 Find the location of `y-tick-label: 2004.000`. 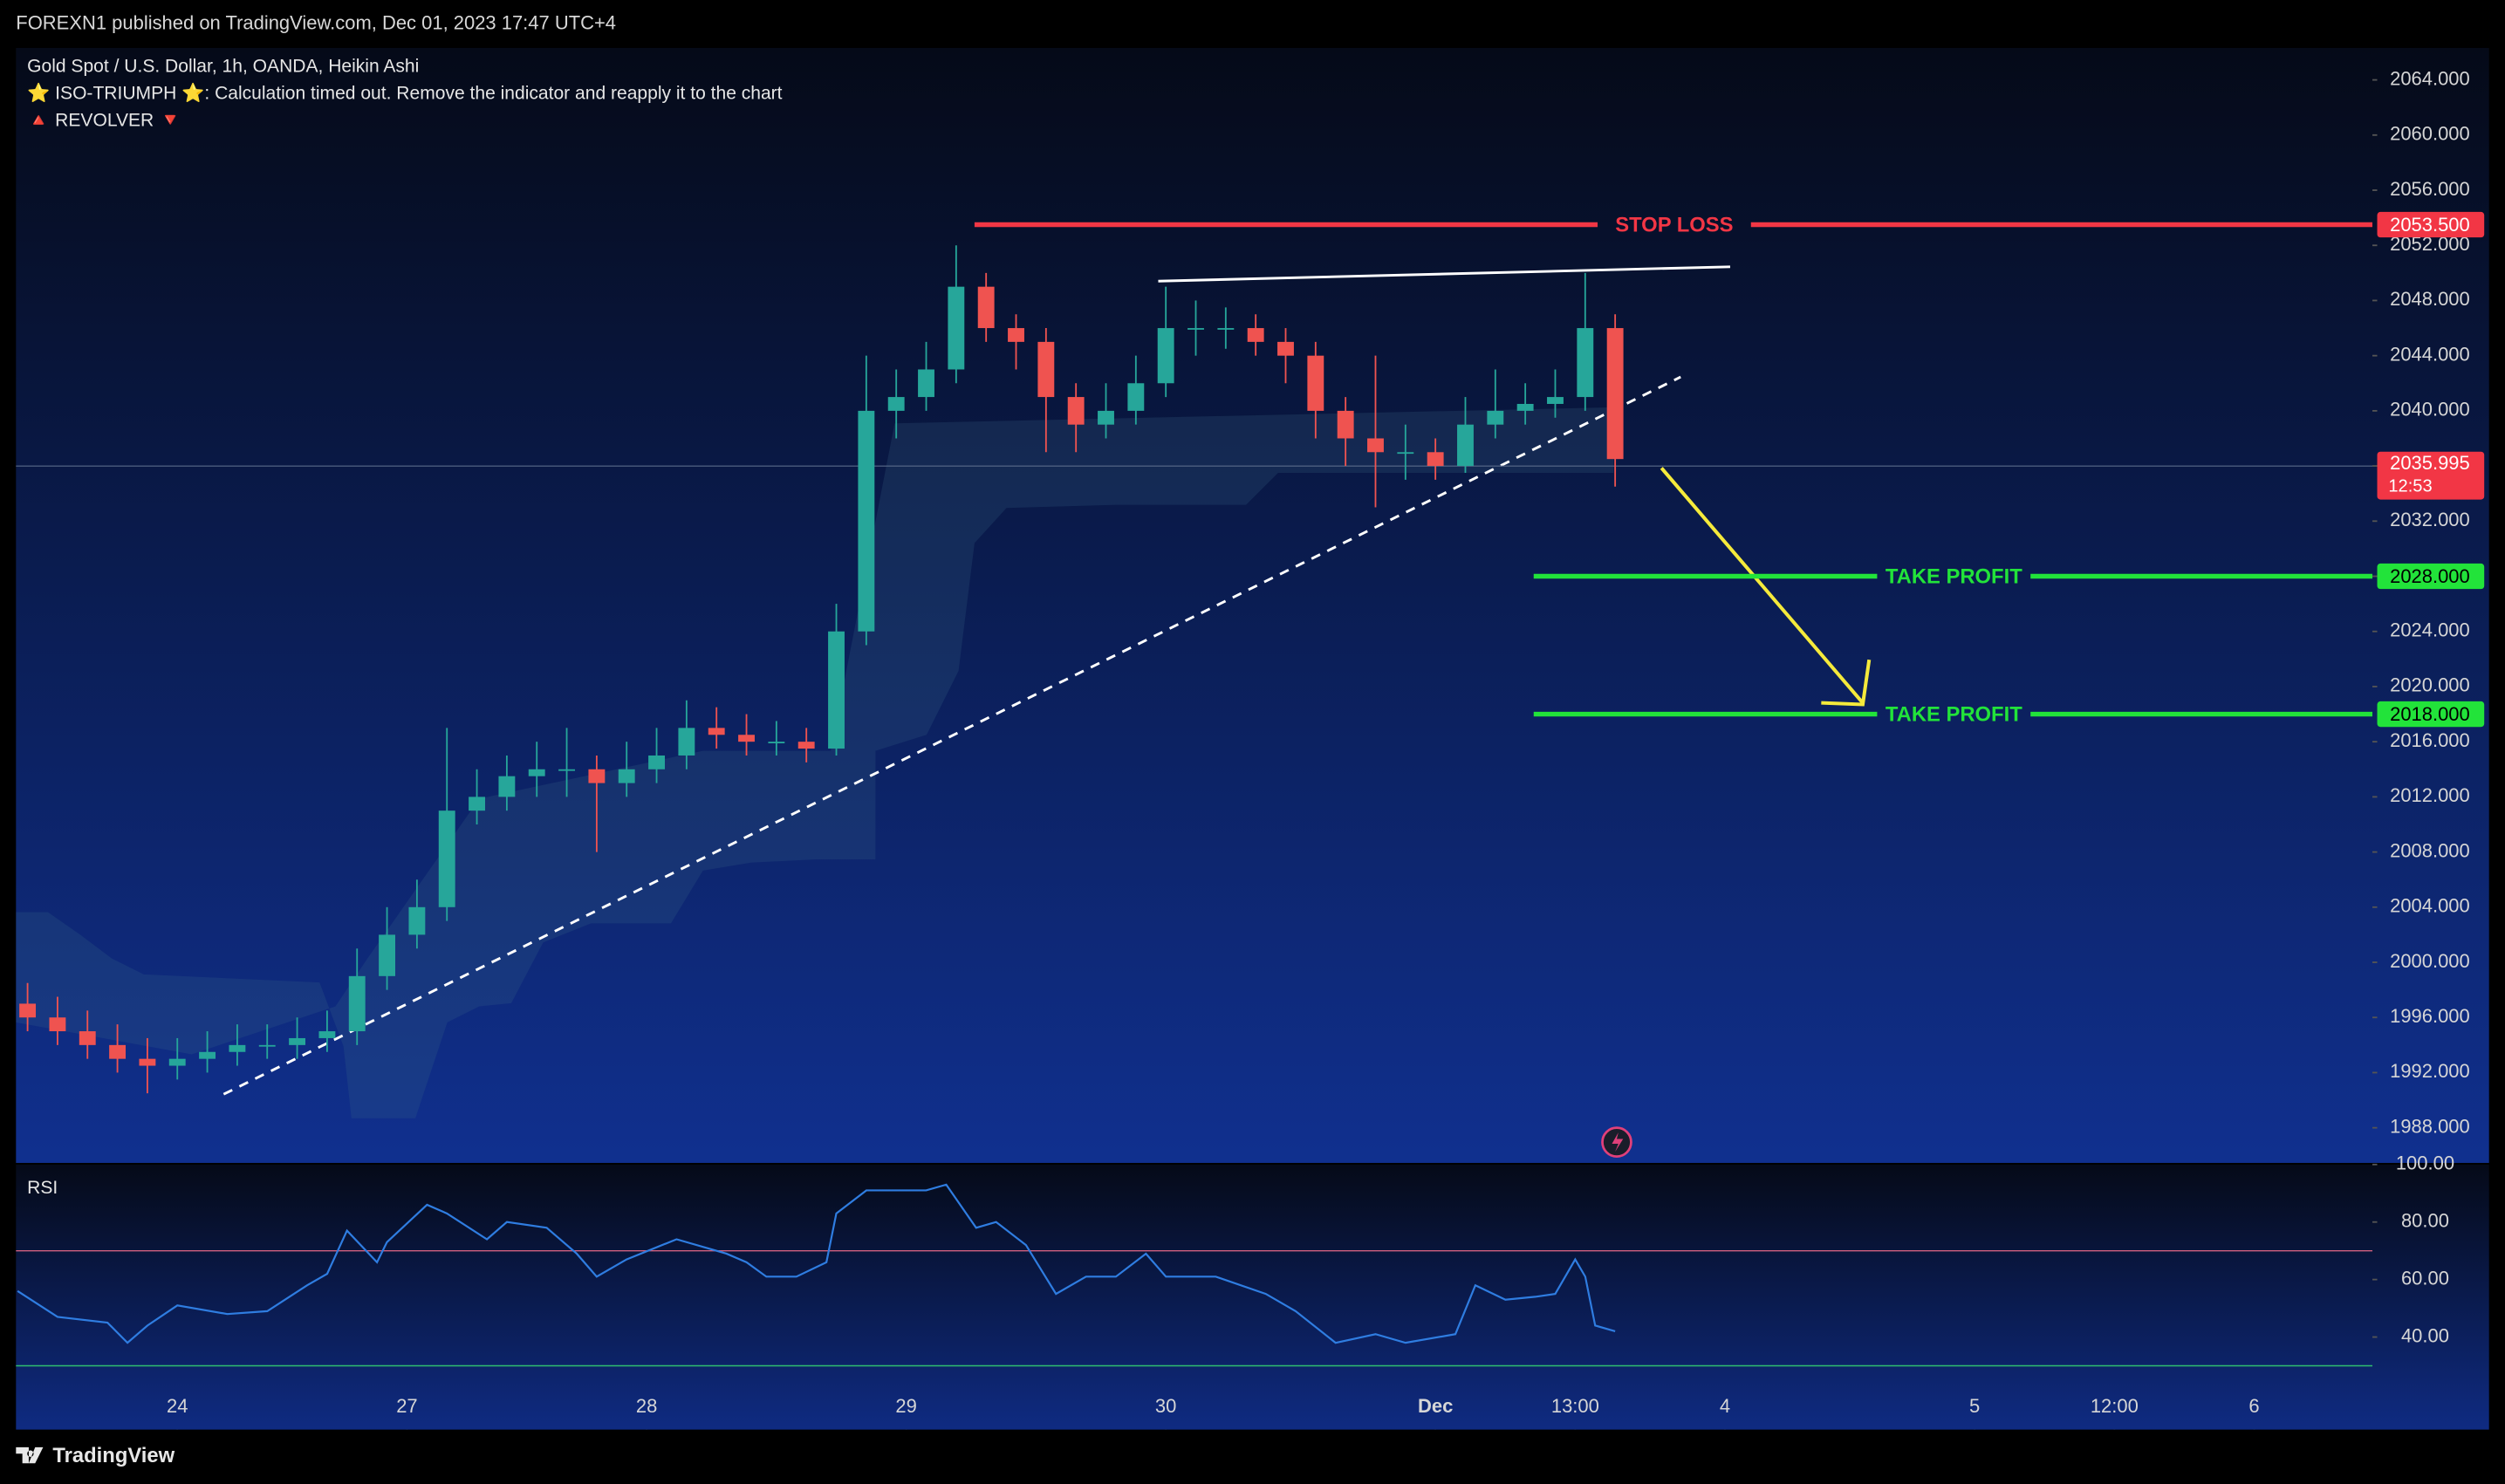

y-tick-label: 2004.000 is located at coordinates (2430, 906).